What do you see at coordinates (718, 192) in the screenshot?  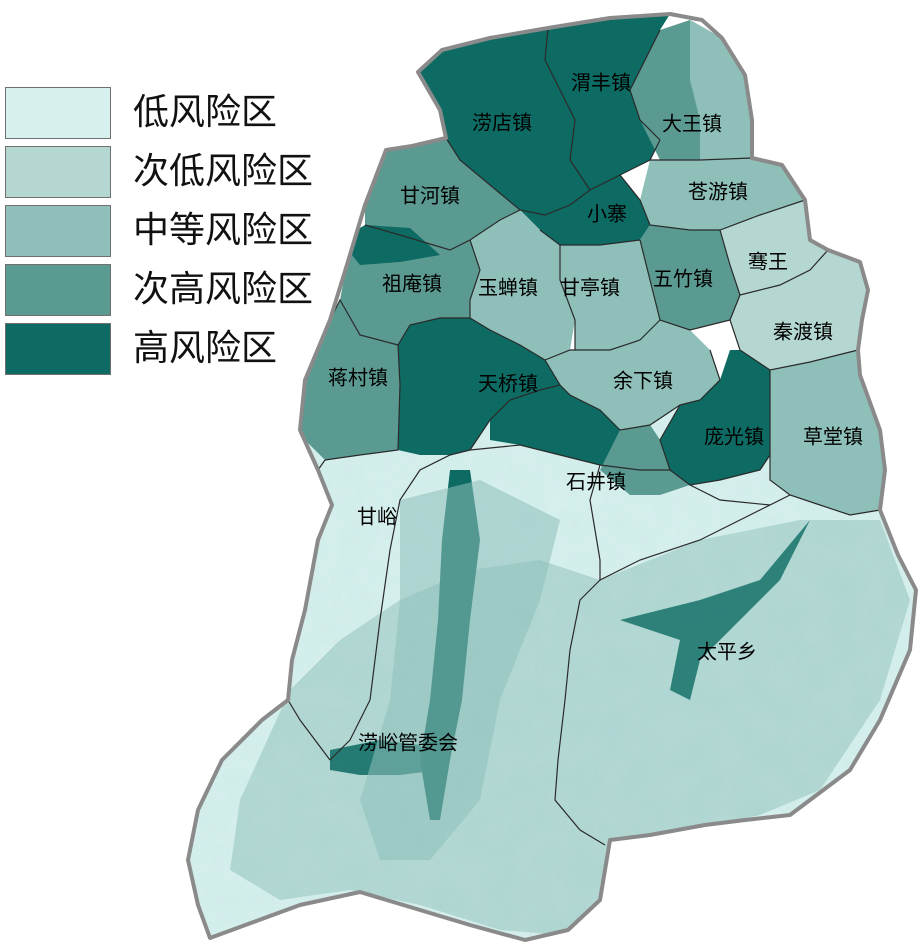 I see `region-label-cang-you: 苍游镇` at bounding box center [718, 192].